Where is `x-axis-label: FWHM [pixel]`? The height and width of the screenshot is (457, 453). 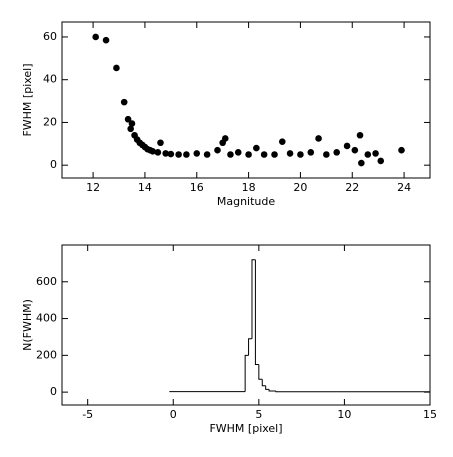 x-axis-label: FWHM [pixel] is located at coordinates (245, 428).